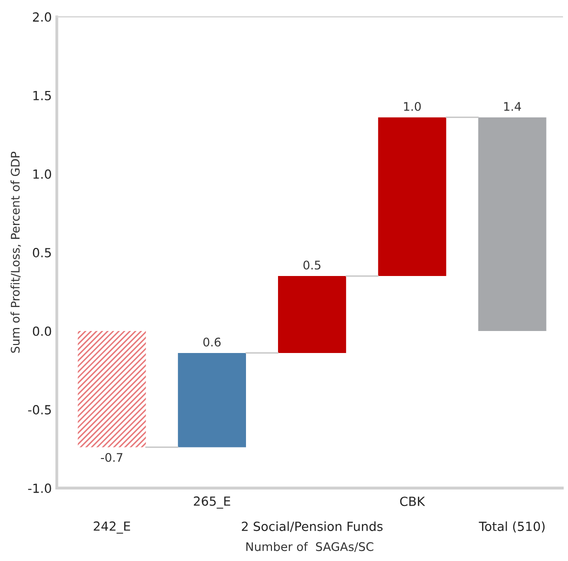  What do you see at coordinates (311, 265) in the screenshot?
I see `data-label: 0.5` at bounding box center [311, 265].